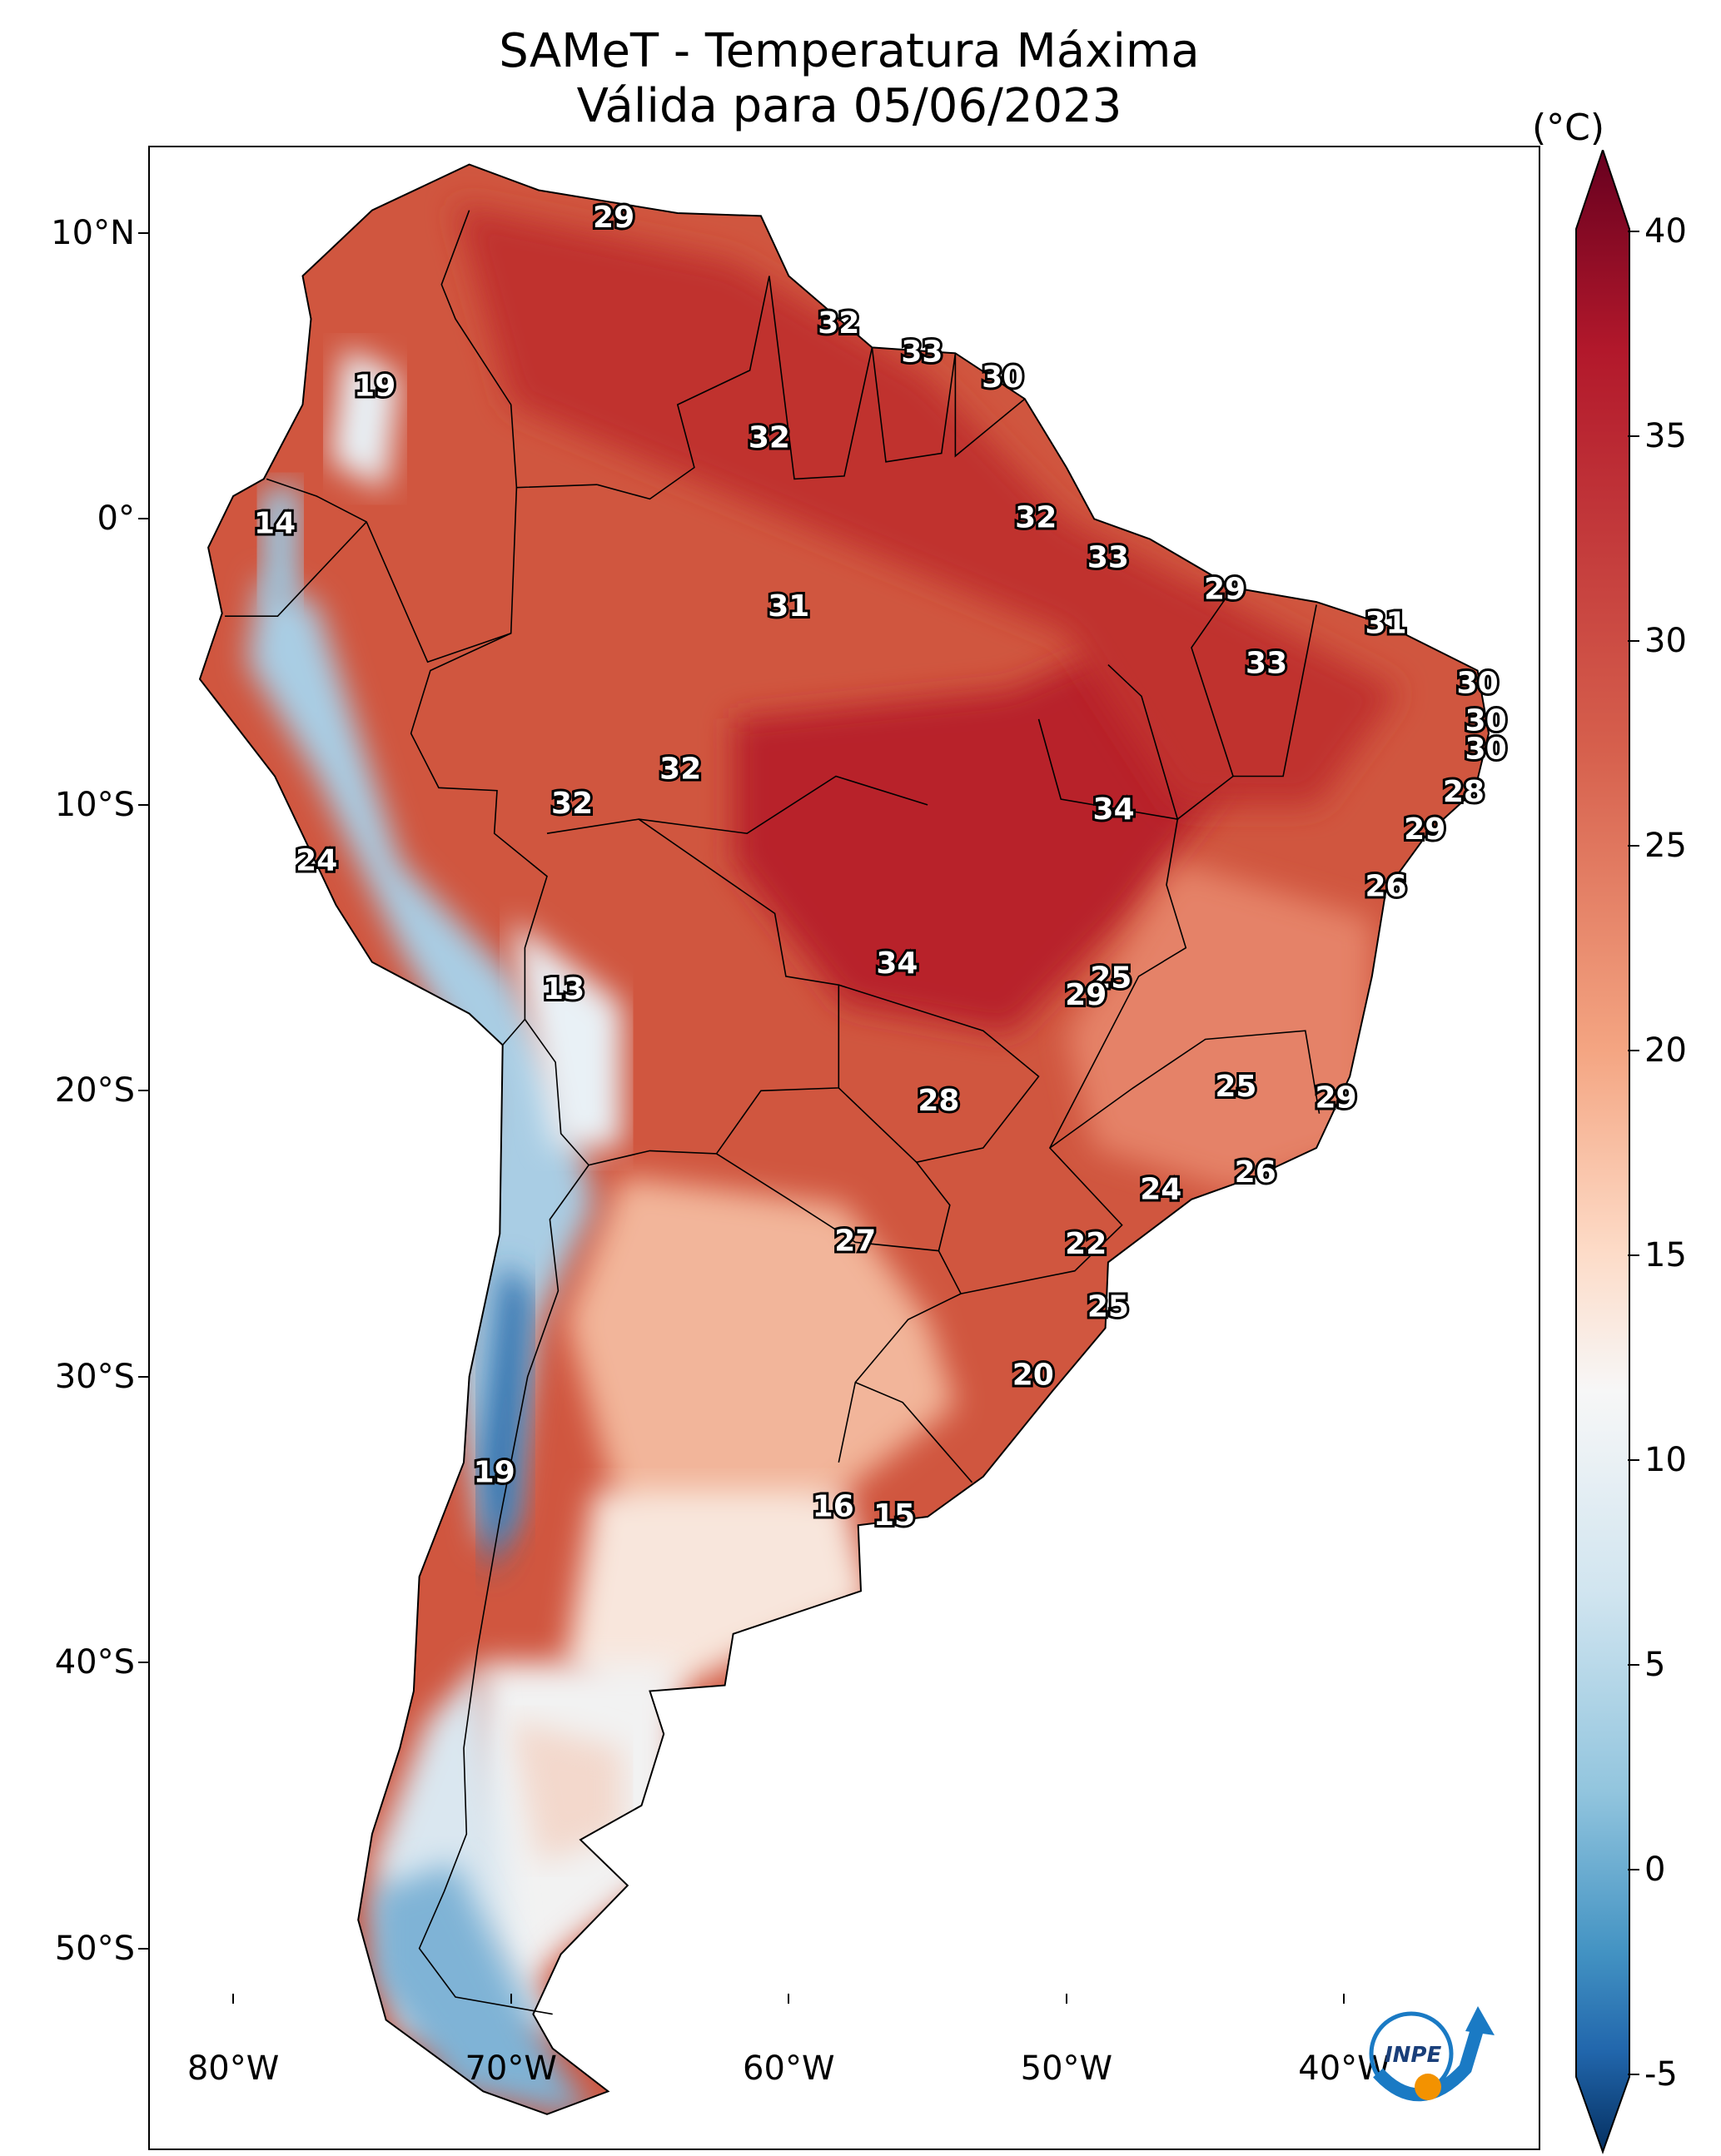 This screenshot has height=2156, width=1721. What do you see at coordinates (834, 1507) in the screenshot?
I see `city-value-label: 16` at bounding box center [834, 1507].